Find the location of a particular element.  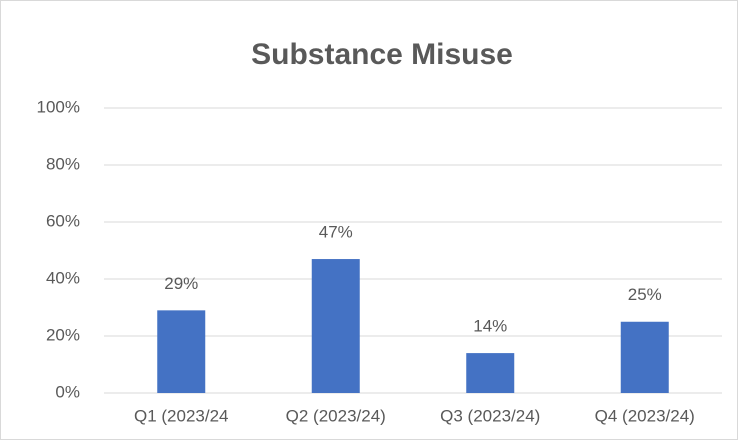

y-tick-label: 40% is located at coordinates (63, 277).